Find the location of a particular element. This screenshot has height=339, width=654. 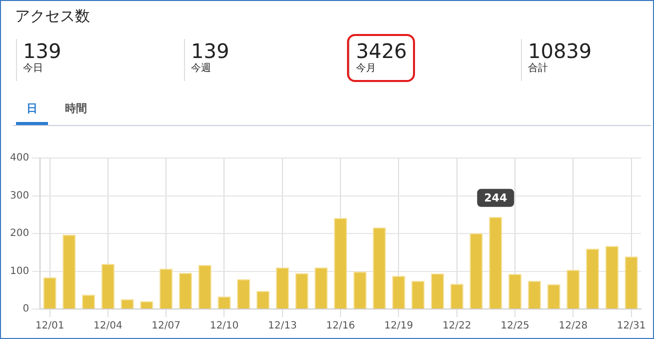

x-tick-label: 12/28 is located at coordinates (573, 326).